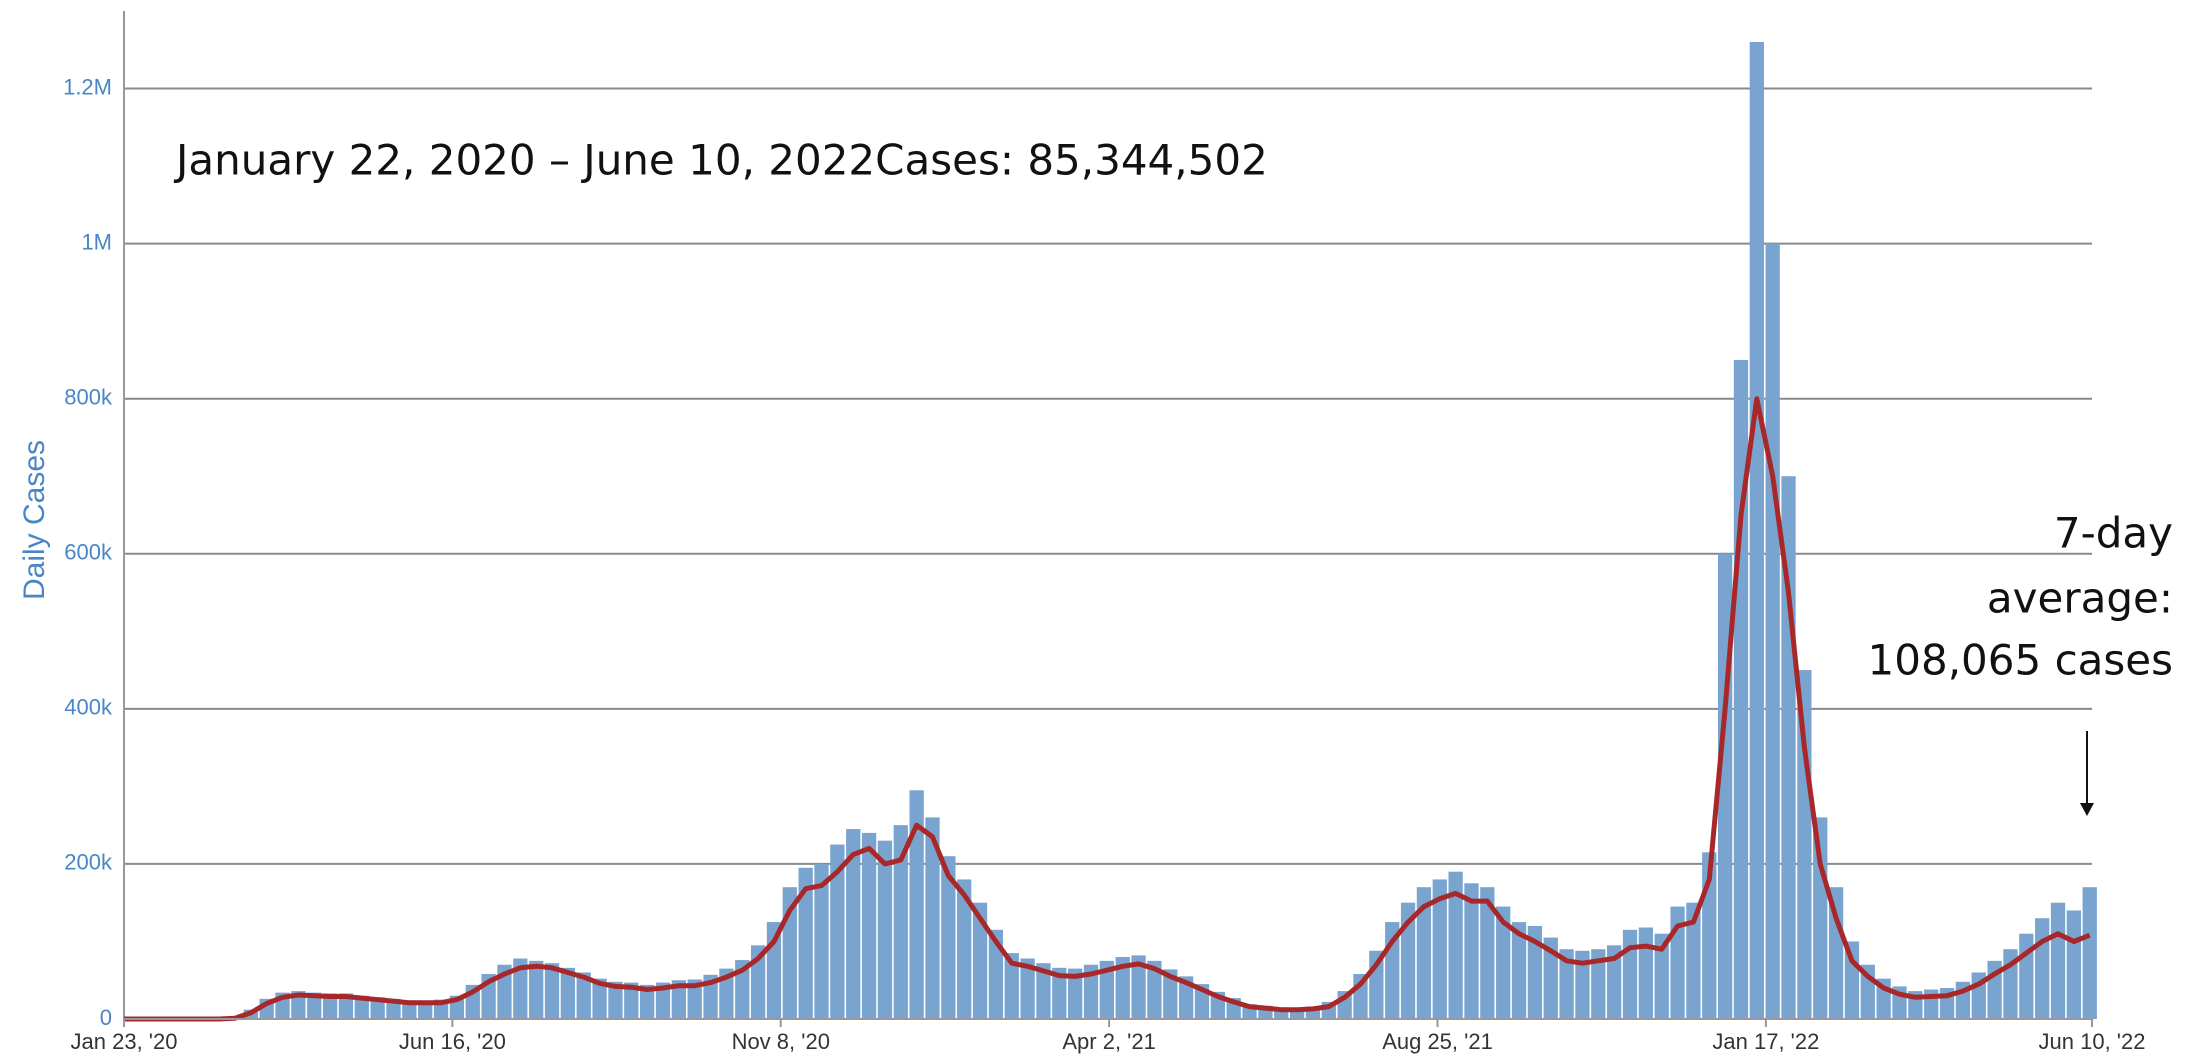 The height and width of the screenshot is (1056, 2201). Describe the element at coordinates (88, 552) in the screenshot. I see `y-tick-label: 600k` at that location.